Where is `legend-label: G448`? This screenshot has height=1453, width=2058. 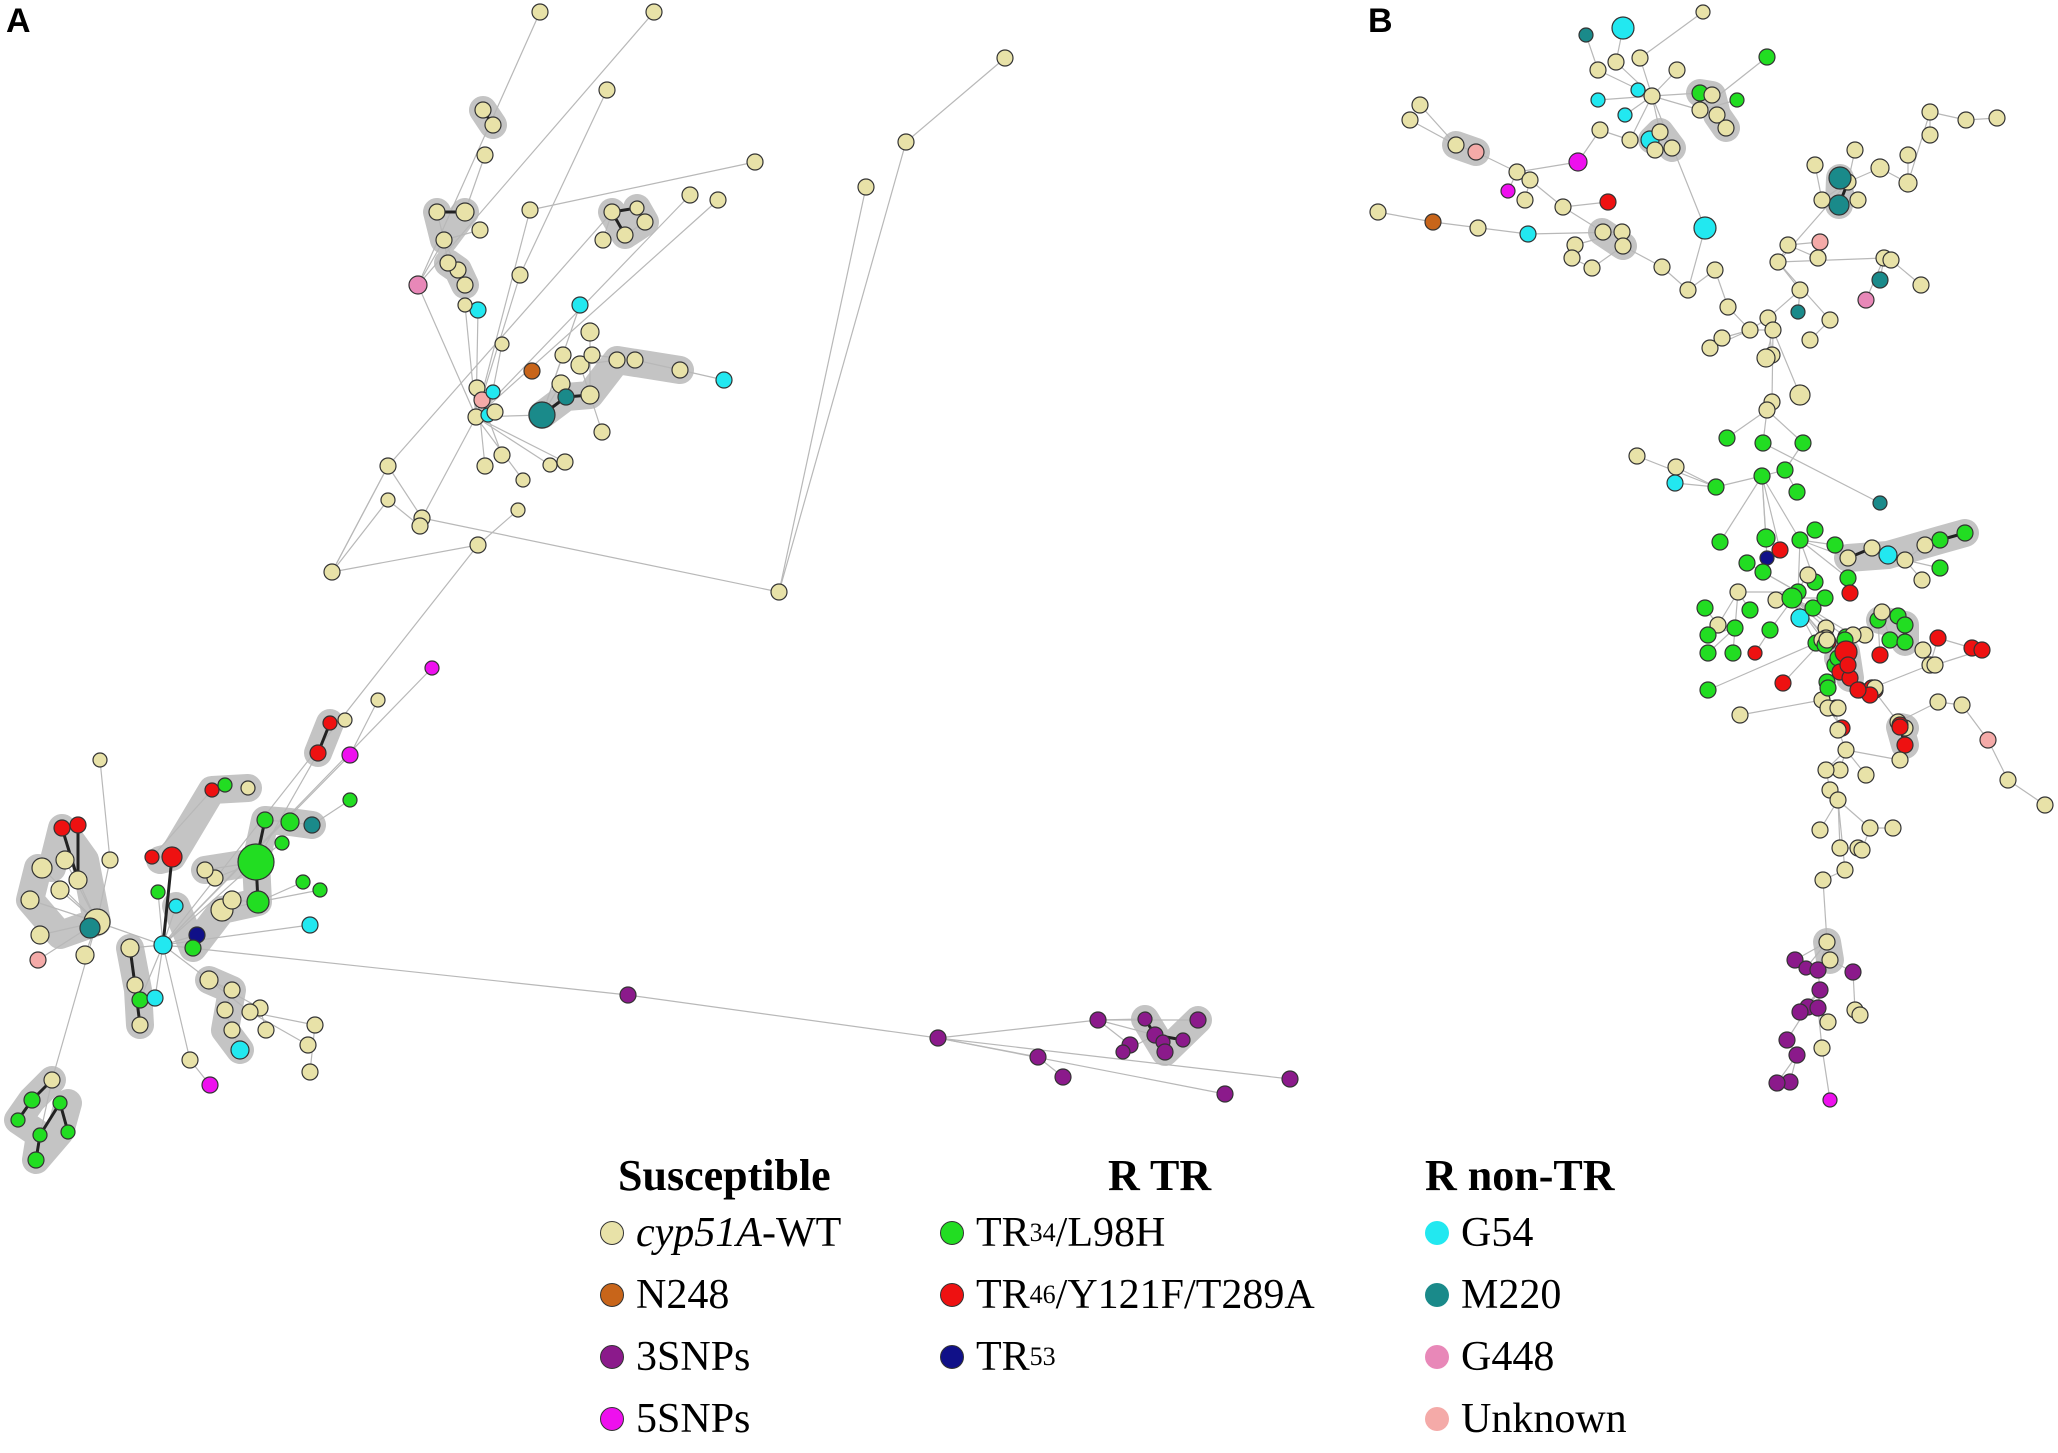
legend-label: G448 is located at coordinates (1508, 1357).